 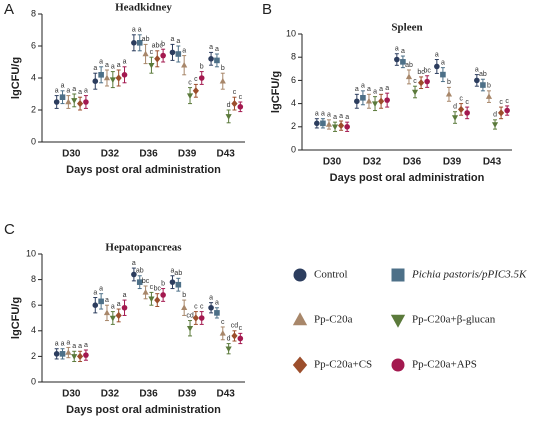 I want to click on significance-letter: cd, so click(x=190, y=315).